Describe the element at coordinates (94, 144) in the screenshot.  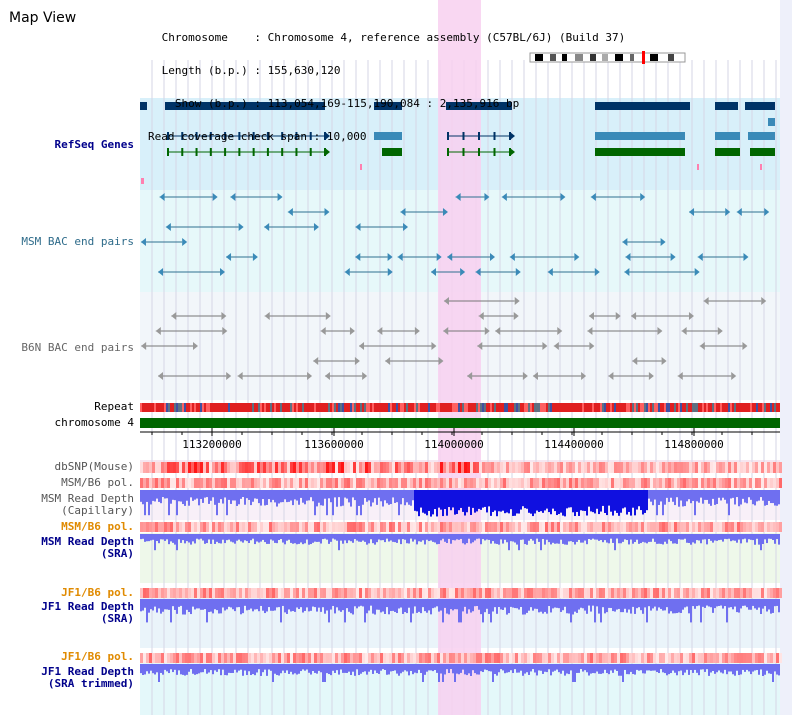
I see `track-label-refseq: RefSeq Genes` at that location.